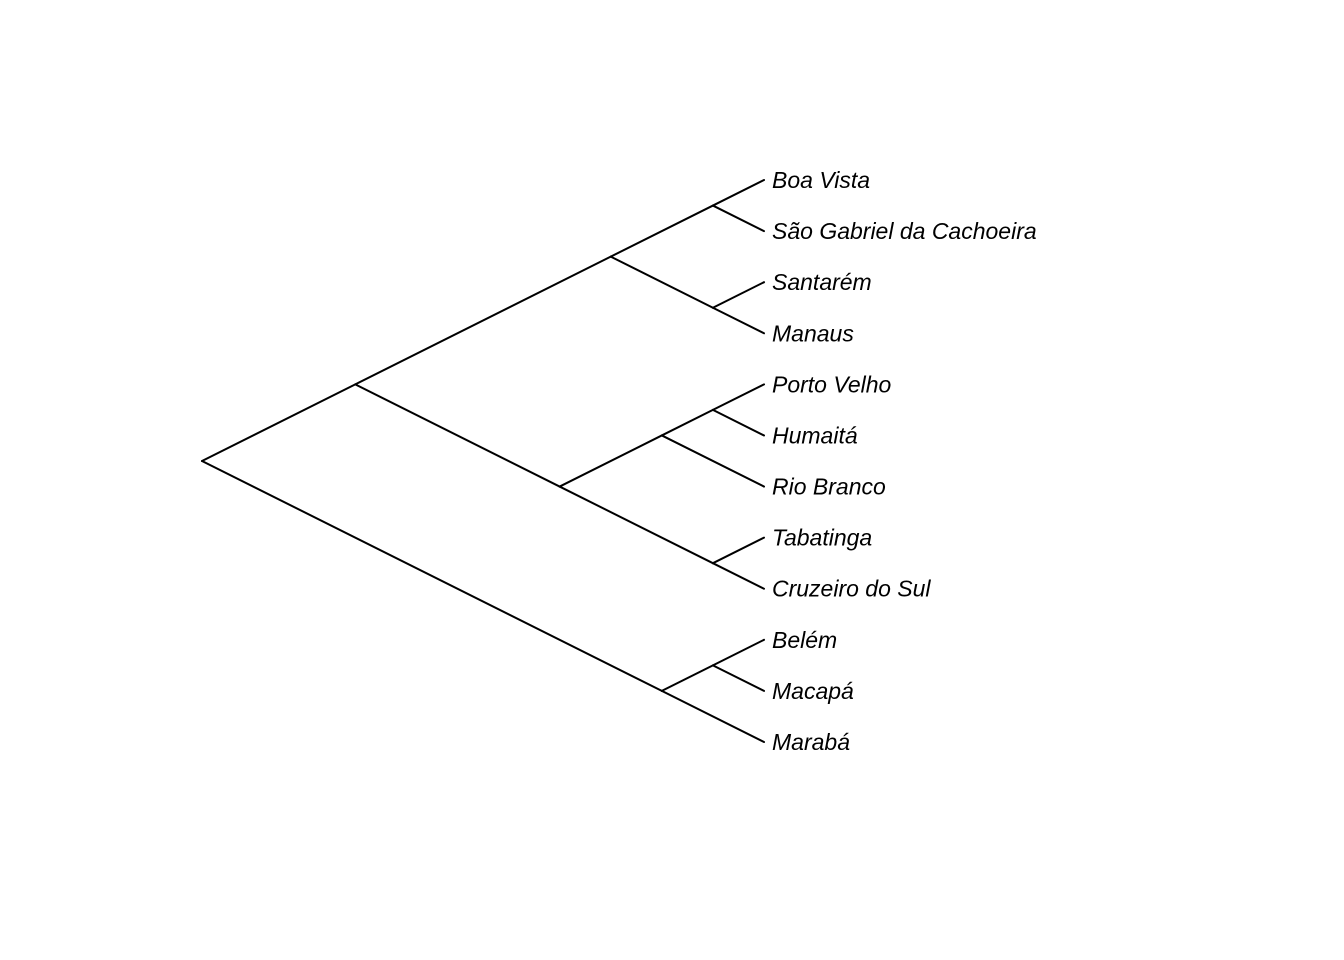 The image size is (1344, 960). I want to click on tip-label-tabatinga: Tabatinga, so click(822, 538).